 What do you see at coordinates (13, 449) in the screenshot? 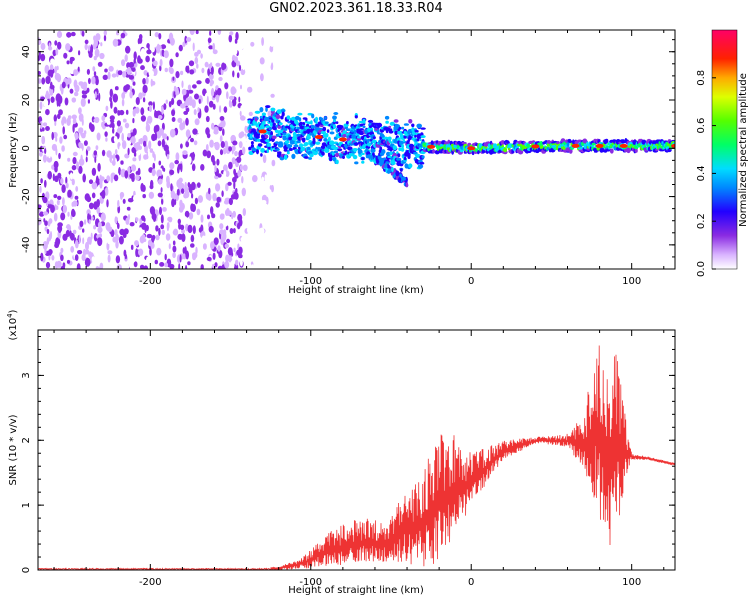
I see `snr-ylabel: SNR (10 * v/v)` at bounding box center [13, 449].